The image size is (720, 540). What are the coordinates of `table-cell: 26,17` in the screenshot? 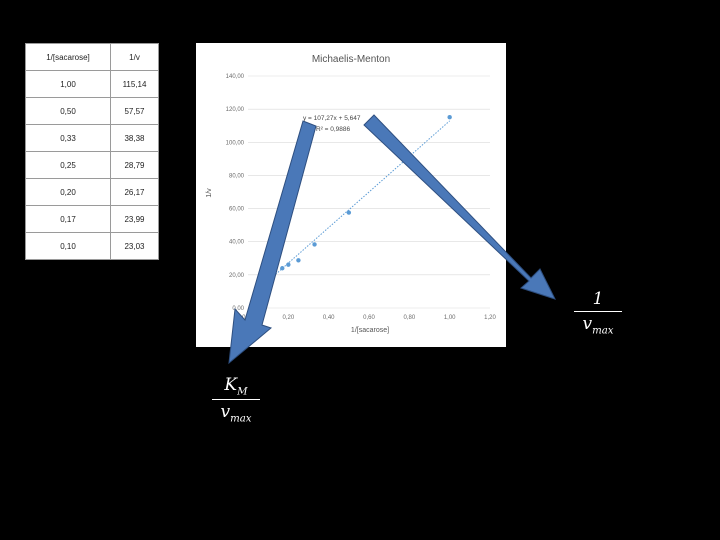 It's located at (134, 192).